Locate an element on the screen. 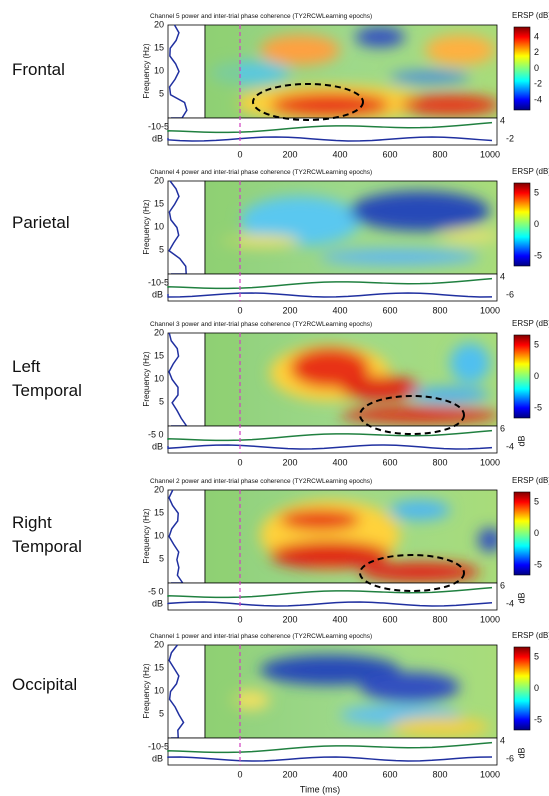 This screenshot has height=796, width=549. region-label: Occipital is located at coordinates (44, 684).